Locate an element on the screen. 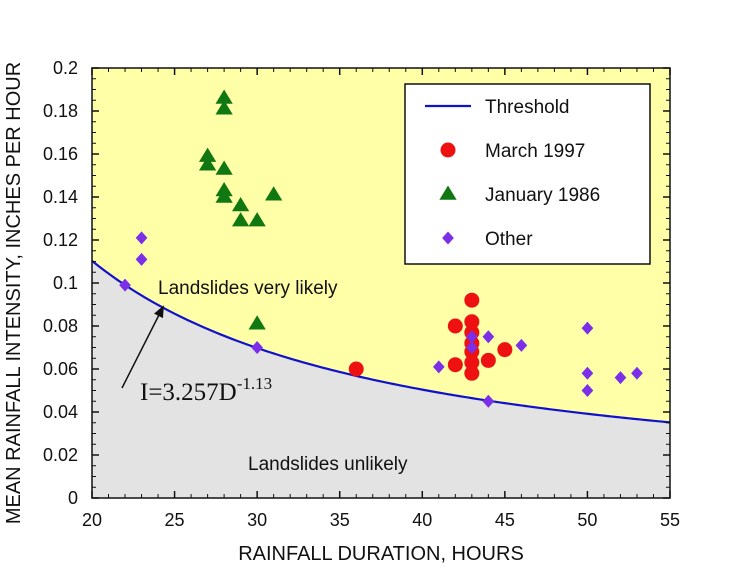 This screenshot has height=572, width=736. legend-label-january-1986: January 1986 is located at coordinates (542, 195).